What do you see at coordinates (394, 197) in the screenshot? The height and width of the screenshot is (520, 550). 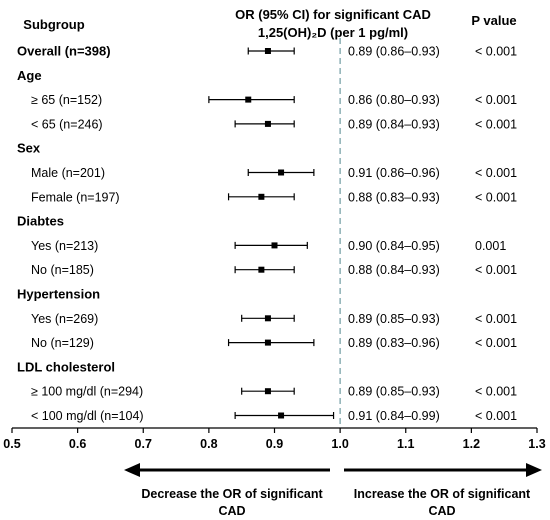 I see `or-ci-value: 0.88 (0.83–0.93)` at bounding box center [394, 197].